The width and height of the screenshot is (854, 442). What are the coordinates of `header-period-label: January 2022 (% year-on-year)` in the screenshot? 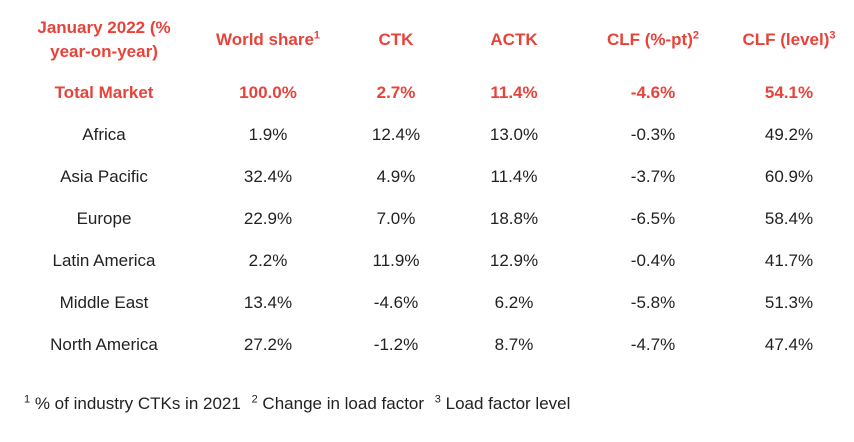 It's located at (104, 39).